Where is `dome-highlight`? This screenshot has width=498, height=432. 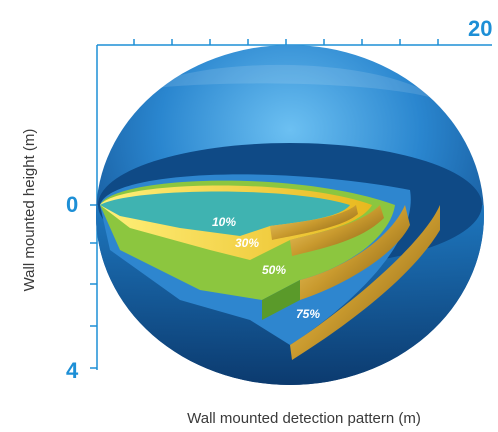
dome-highlight is located at coordinates (290, 82).